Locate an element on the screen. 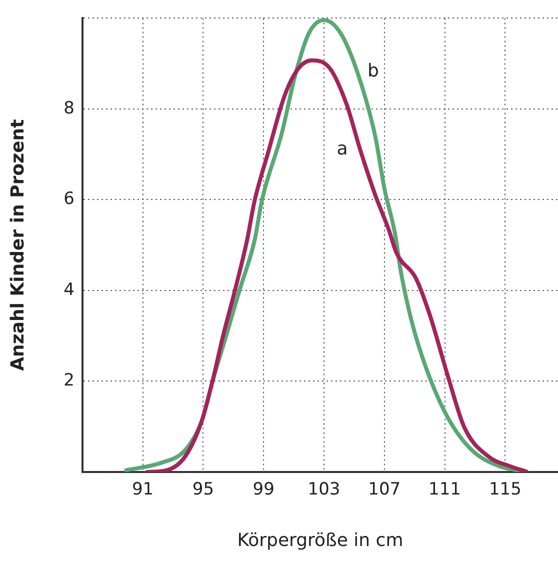 The width and height of the screenshot is (558, 564). x-tick-label: 95 is located at coordinates (203, 490).